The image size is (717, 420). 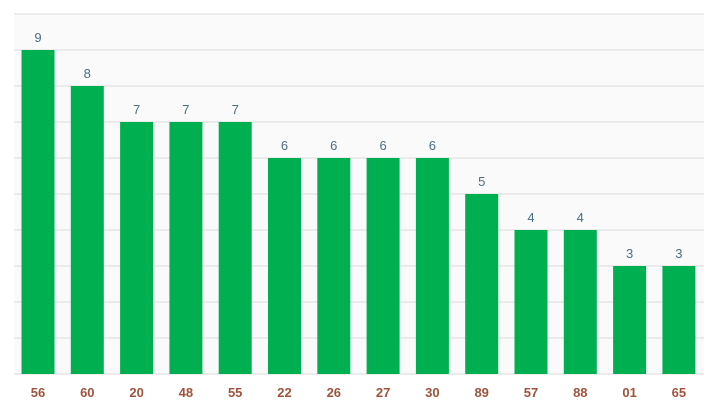 I want to click on category-label-01: 01, so click(x=629, y=392).